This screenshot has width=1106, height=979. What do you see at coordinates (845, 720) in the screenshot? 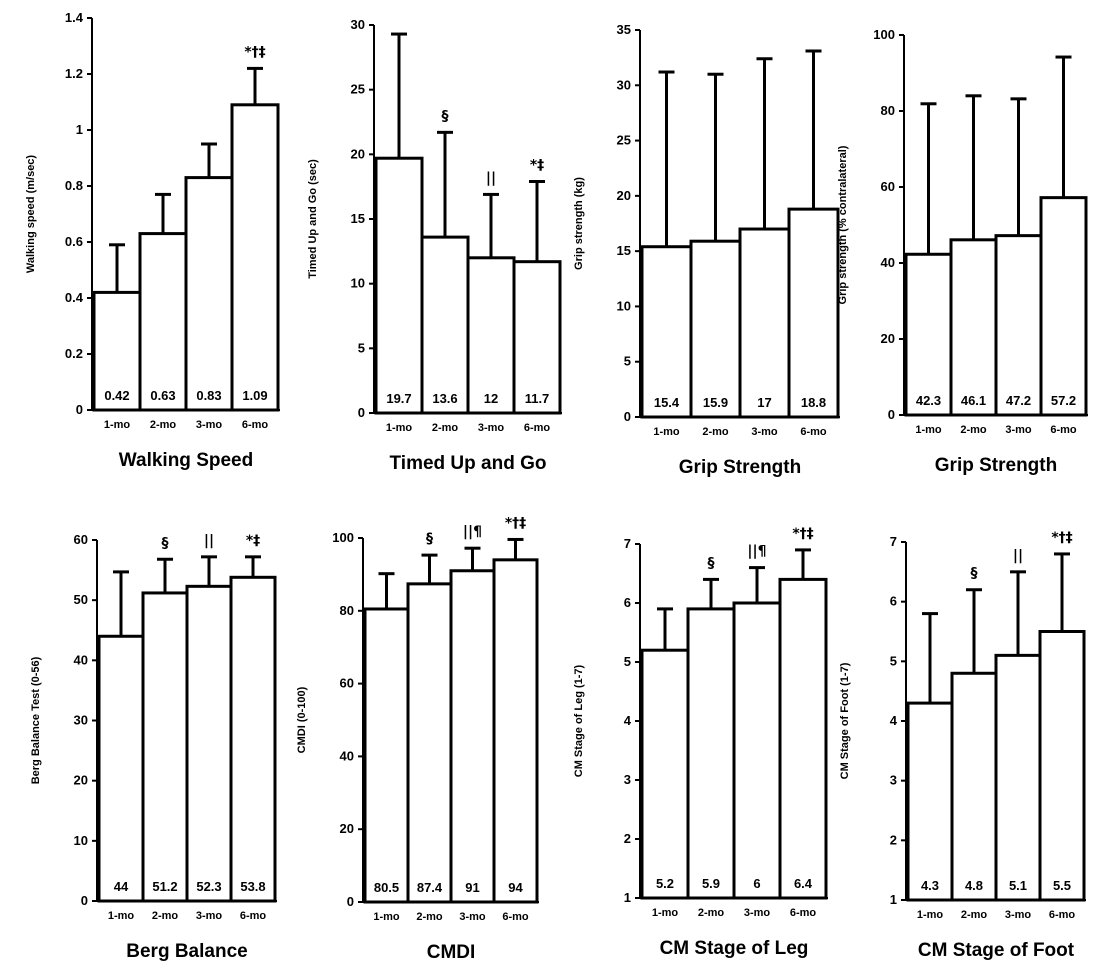
I see `y-axis-label: CM Stage of Foot (1-7)` at bounding box center [845, 720].